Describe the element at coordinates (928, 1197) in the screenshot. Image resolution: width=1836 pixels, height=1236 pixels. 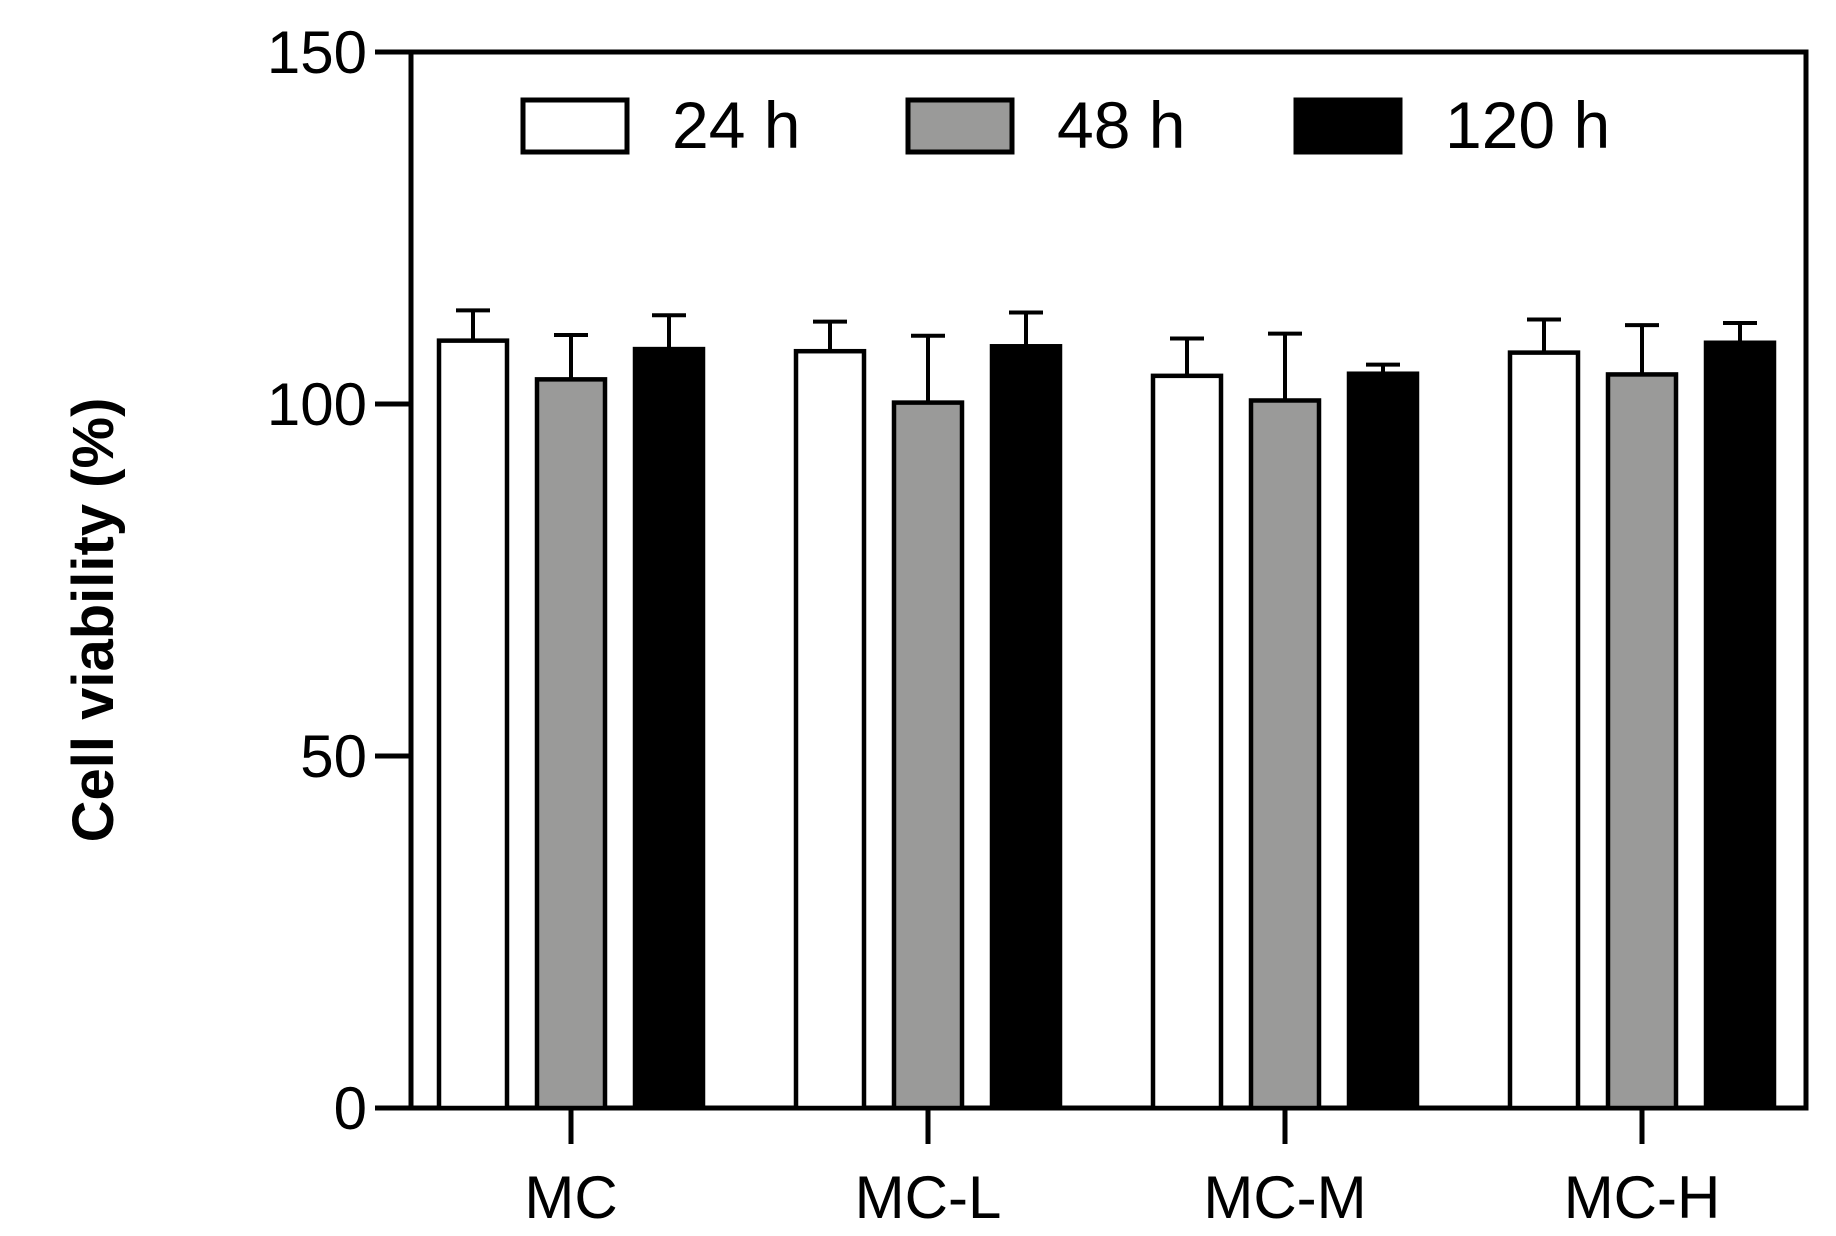
I see `x-tick-label: MC-L` at that location.